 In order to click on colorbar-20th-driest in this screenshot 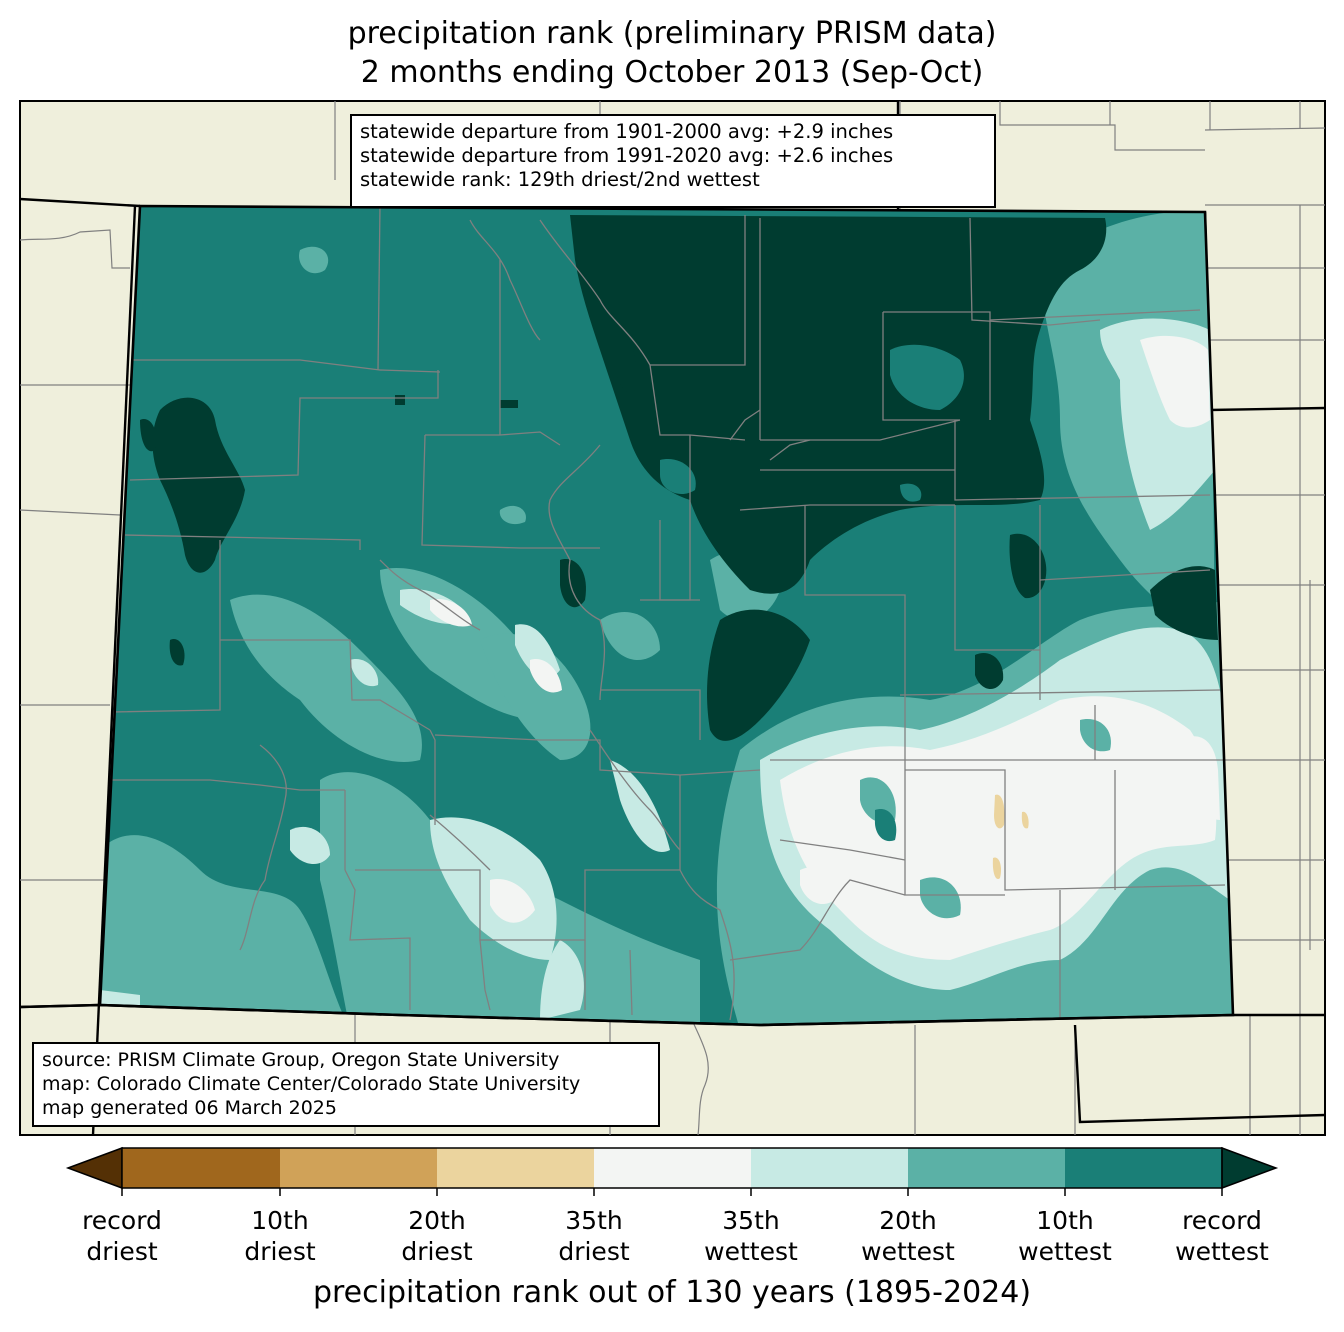, I will do `click(358, 1168)`.